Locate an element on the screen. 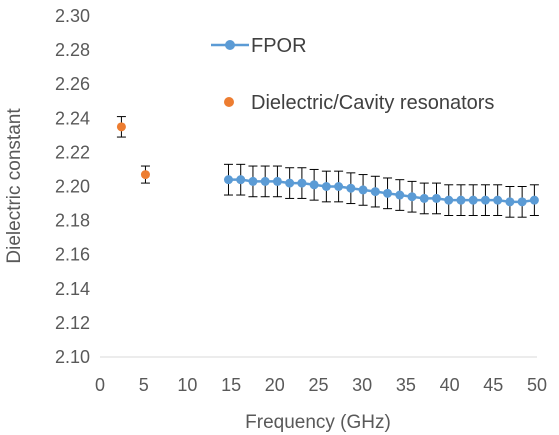  y-tick-label: 2.22 is located at coordinates (72, 152).